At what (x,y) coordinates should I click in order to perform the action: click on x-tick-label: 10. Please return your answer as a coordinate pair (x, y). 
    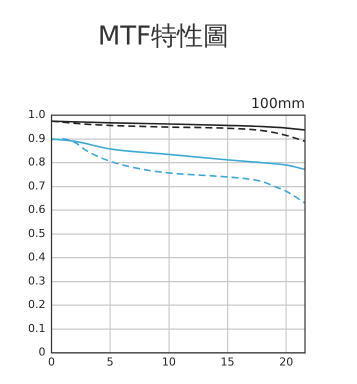
    Looking at the image, I should click on (169, 361).